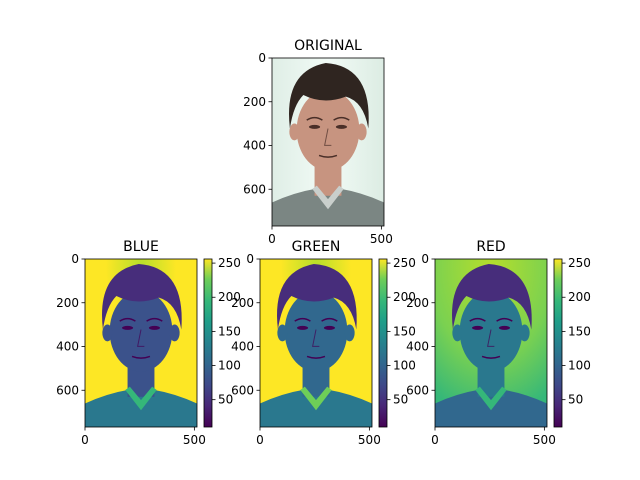  I want to click on panel-blue: BLUE 0 200 400 600 0 500 50 100 150 200 250, so click(148, 343).